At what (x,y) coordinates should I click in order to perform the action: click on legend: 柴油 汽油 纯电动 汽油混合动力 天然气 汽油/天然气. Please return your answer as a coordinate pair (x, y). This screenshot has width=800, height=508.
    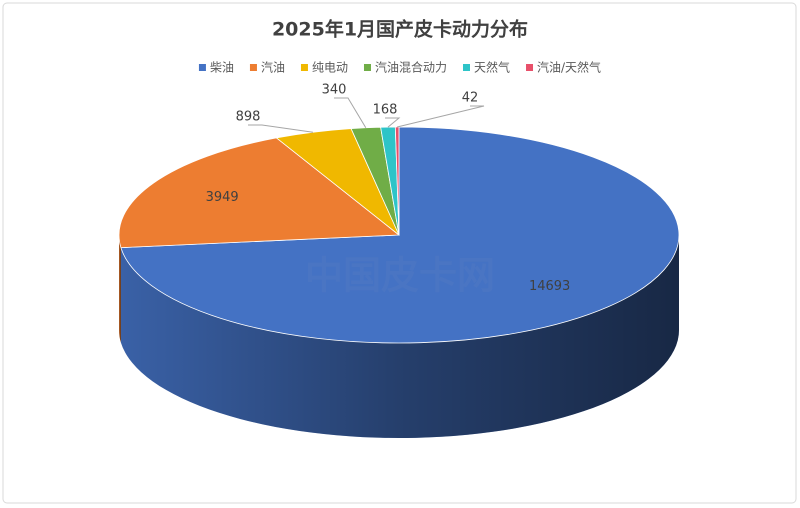
    Looking at the image, I should click on (399, 67).